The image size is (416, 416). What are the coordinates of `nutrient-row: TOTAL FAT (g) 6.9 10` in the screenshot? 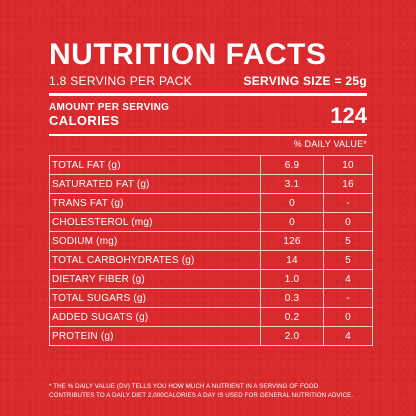 It's located at (211, 165).